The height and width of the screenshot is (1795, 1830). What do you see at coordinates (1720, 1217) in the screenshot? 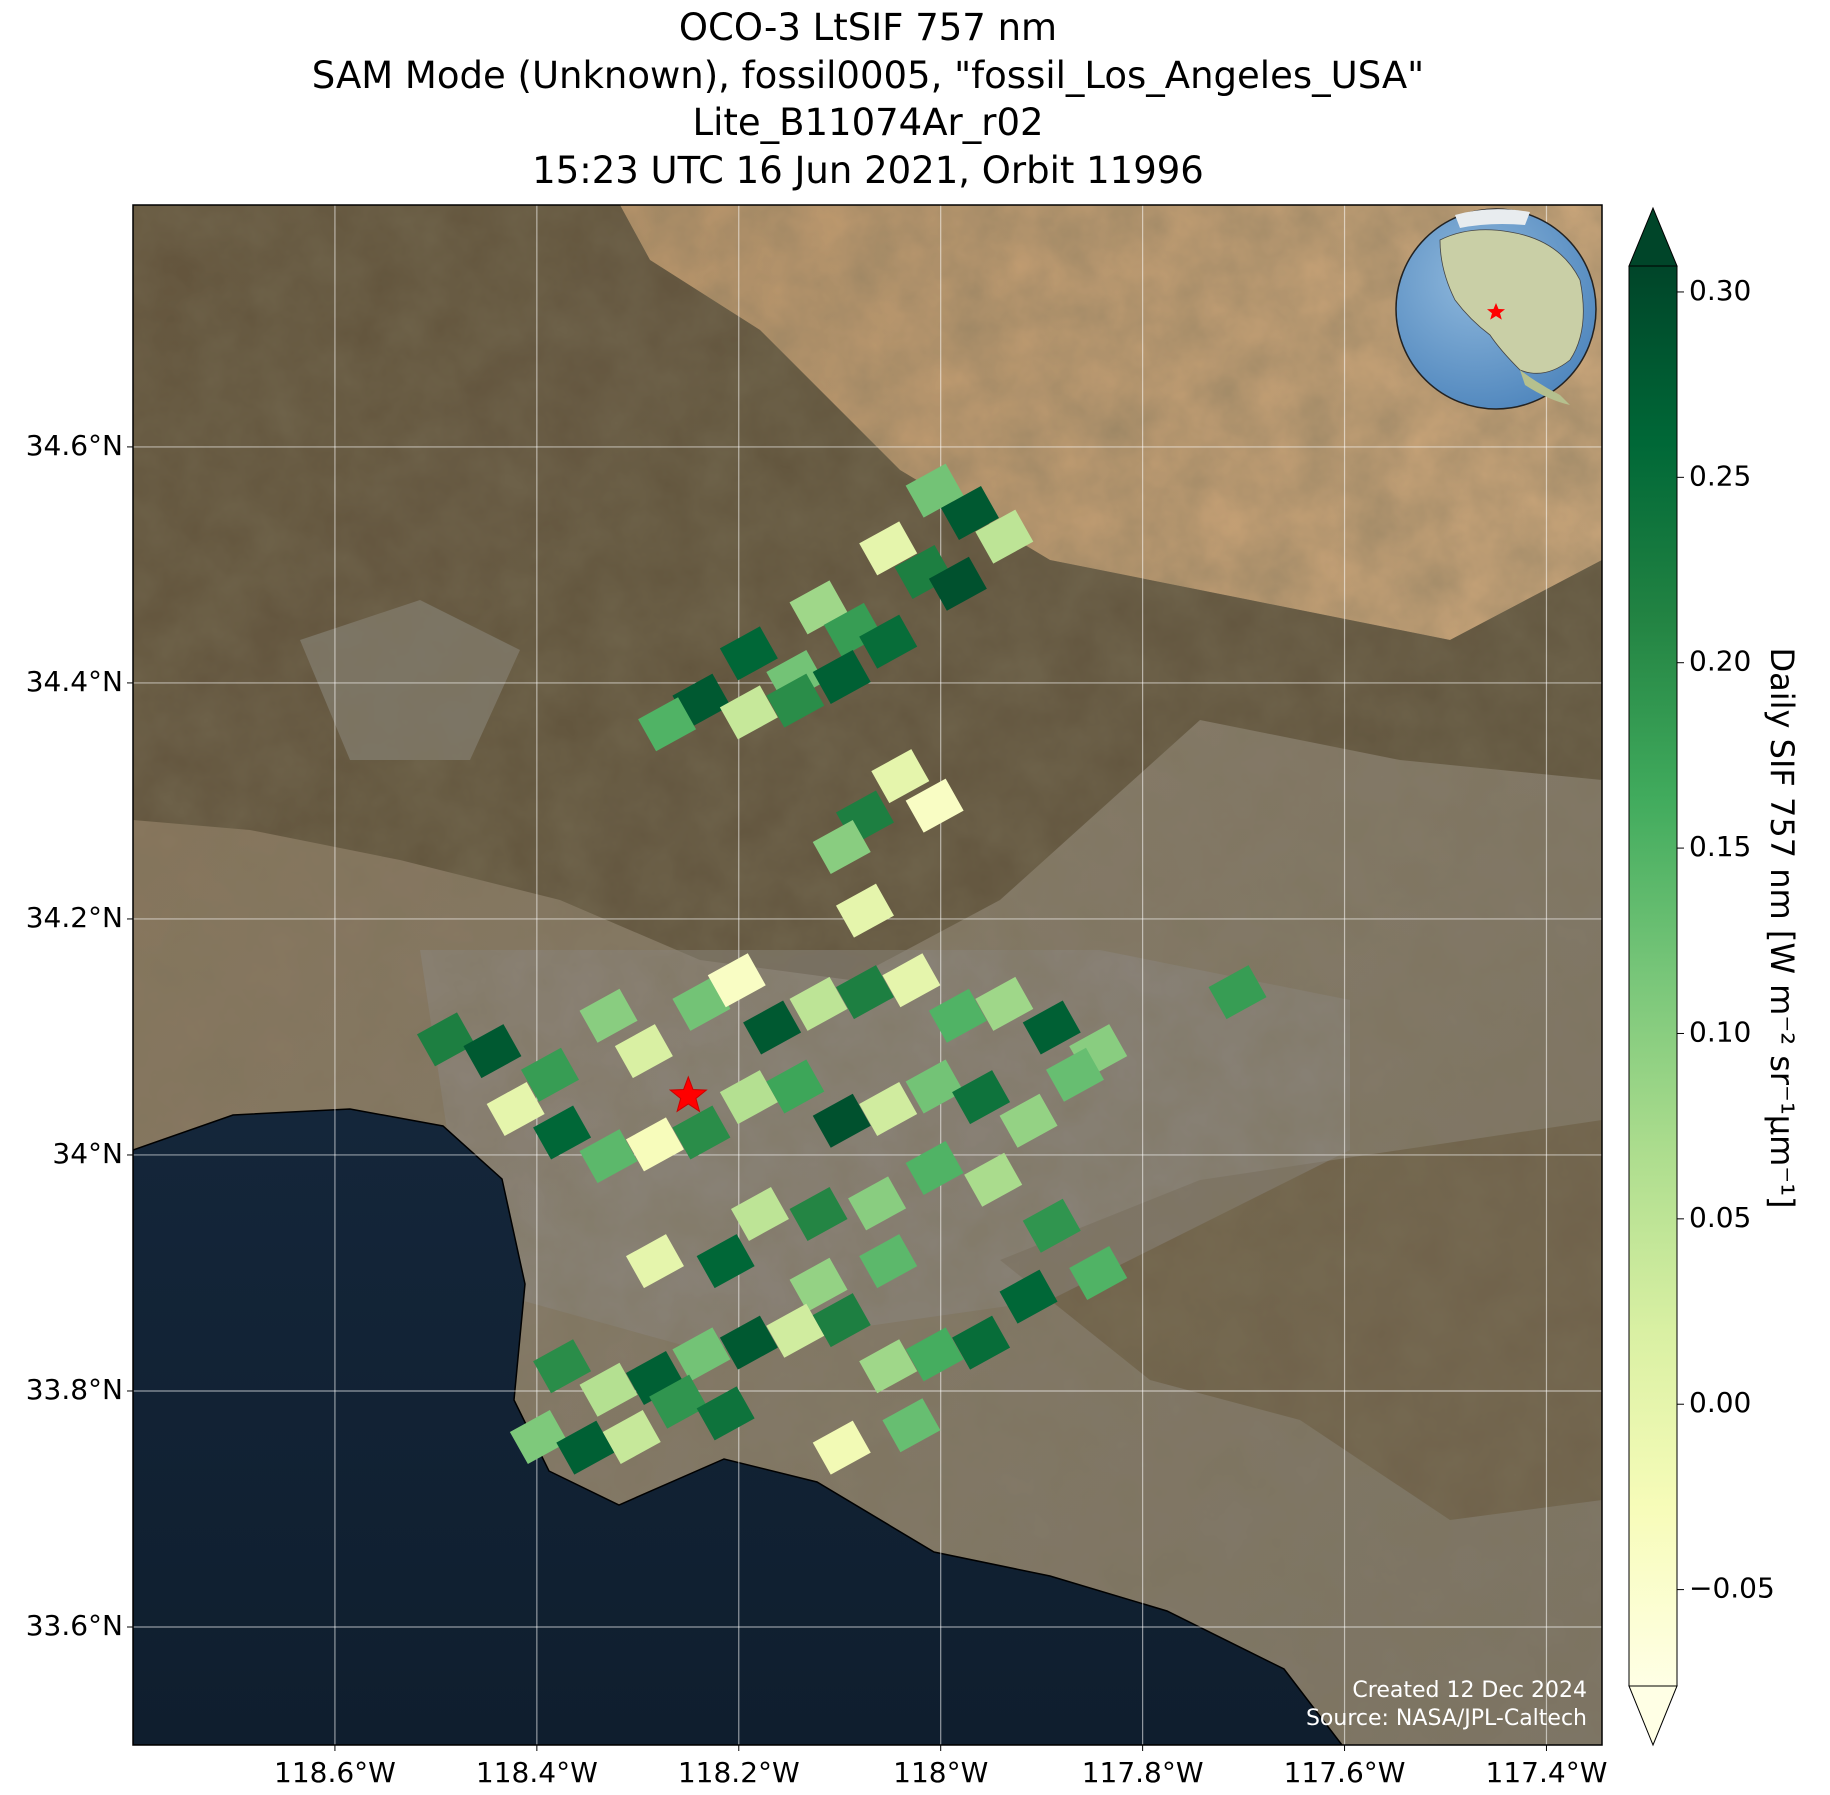
I see `colorbar-tick-label: 0.05` at bounding box center [1720, 1217].